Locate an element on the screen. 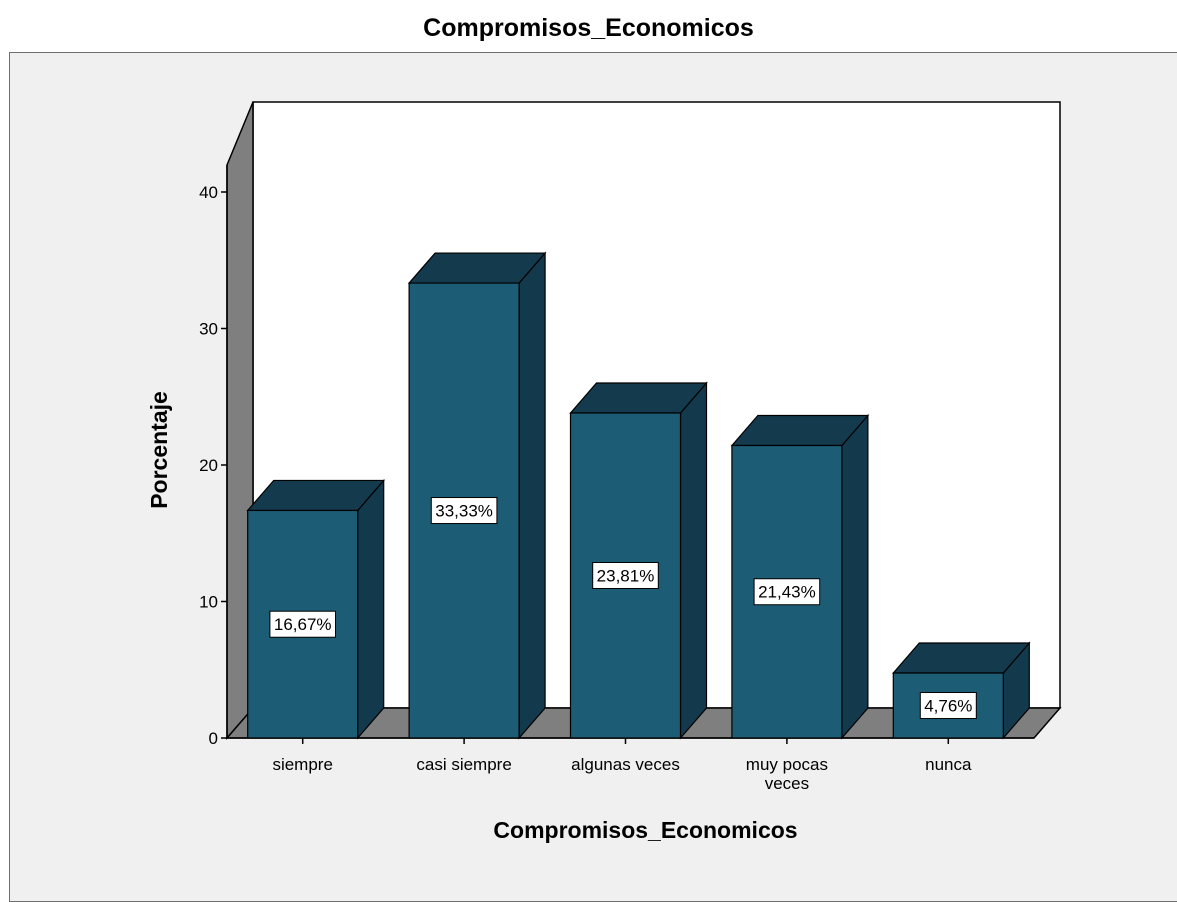 This screenshot has width=1177, height=902. x-axis-title: Compromisos_Economicos is located at coordinates (645, 830).